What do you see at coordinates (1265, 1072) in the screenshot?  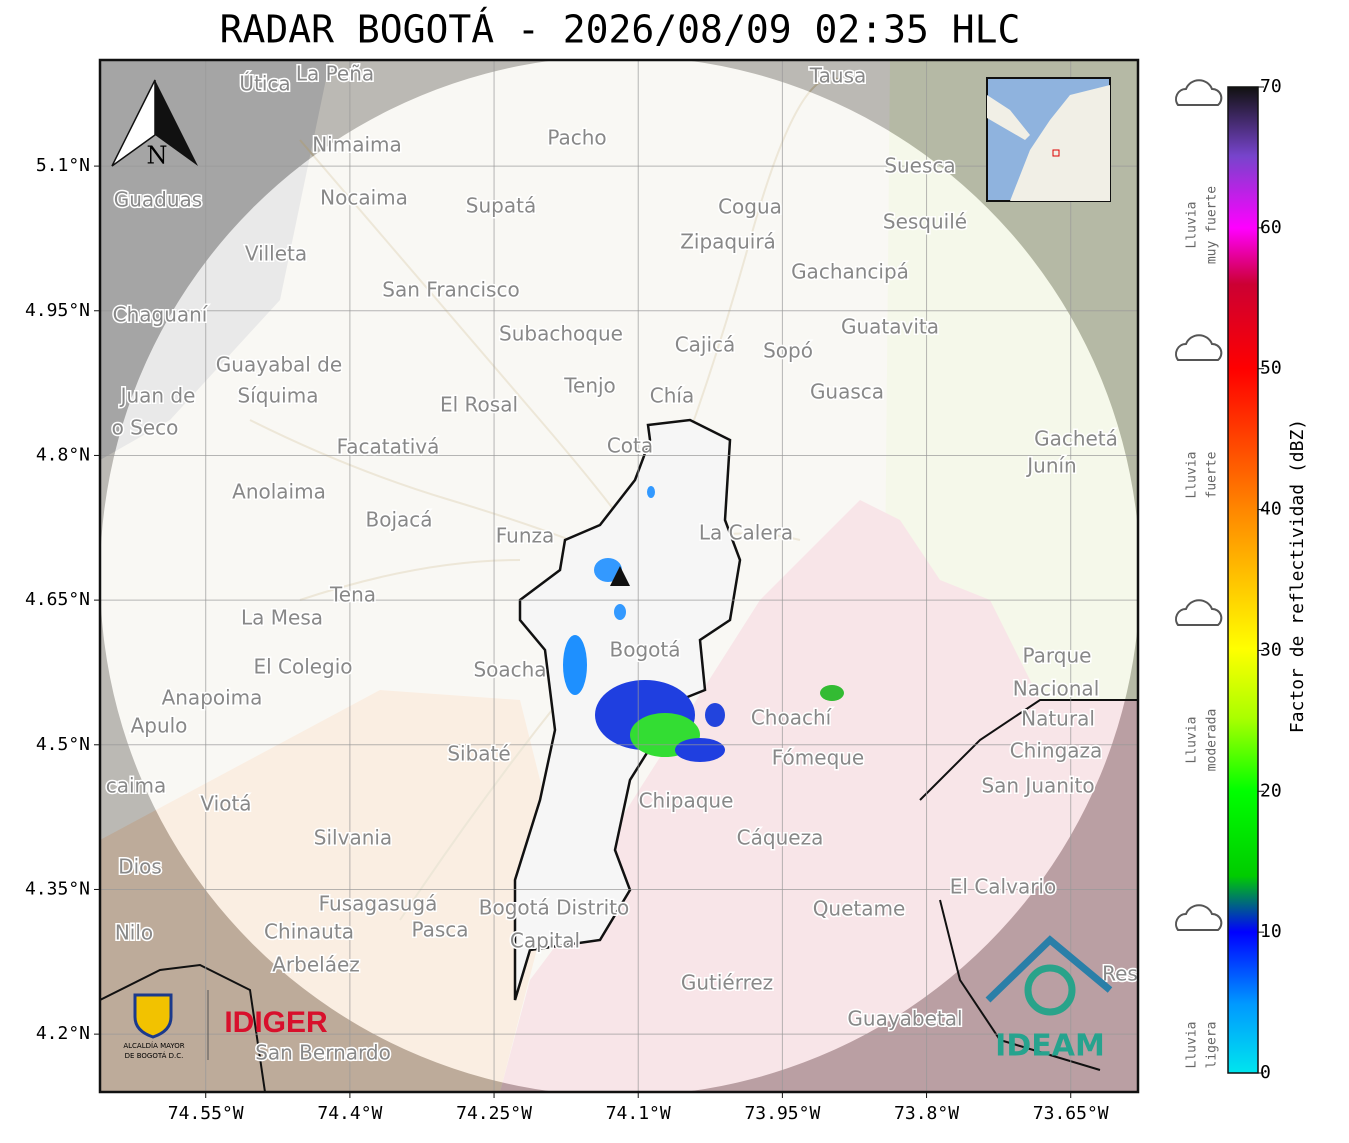 I see `colorbar-tick-label: 0` at bounding box center [1265, 1072].